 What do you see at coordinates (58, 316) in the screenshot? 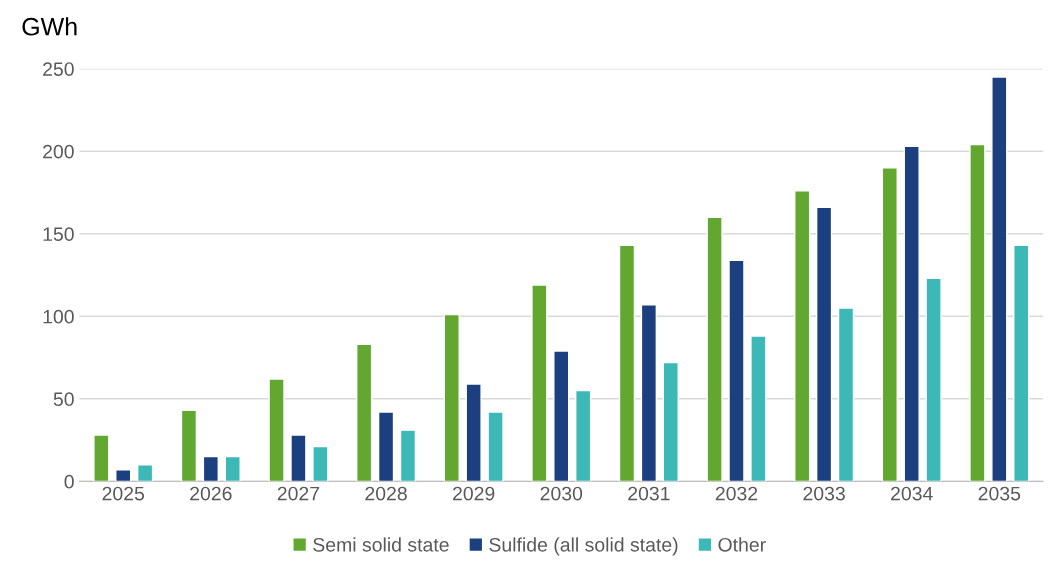
I see `y-tick-label: 100` at bounding box center [58, 316].